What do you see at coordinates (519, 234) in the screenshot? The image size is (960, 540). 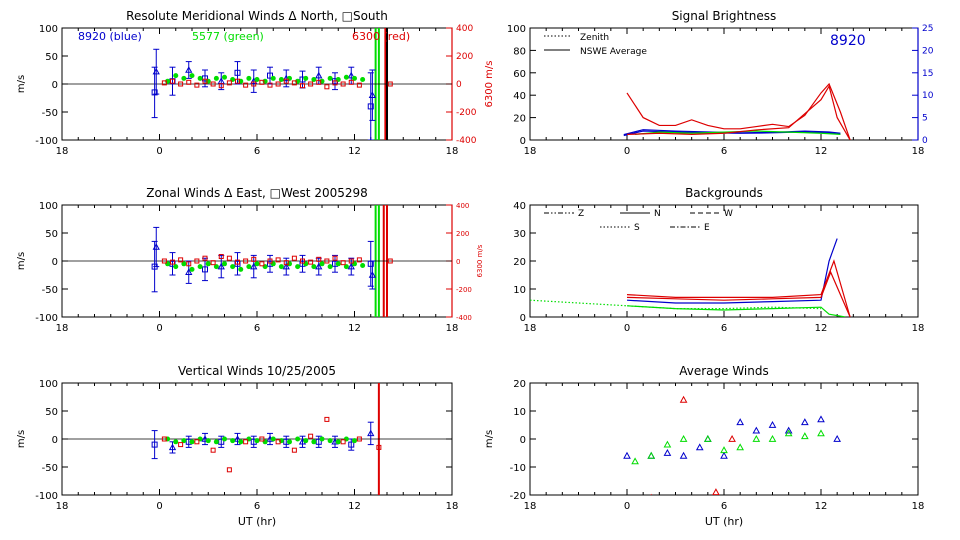 I see `y-tick-label: 30` at bounding box center [519, 234].